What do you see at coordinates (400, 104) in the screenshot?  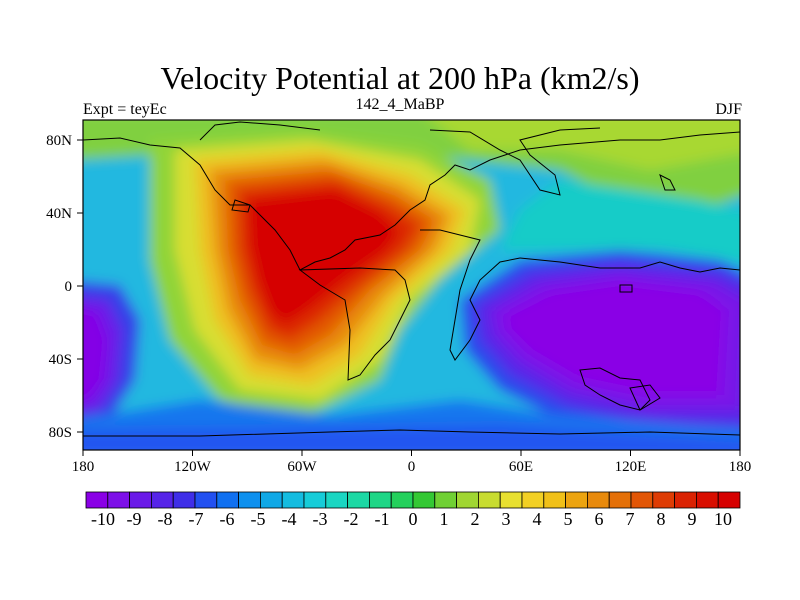 I see `run-label: 142_4_MaBP` at bounding box center [400, 104].